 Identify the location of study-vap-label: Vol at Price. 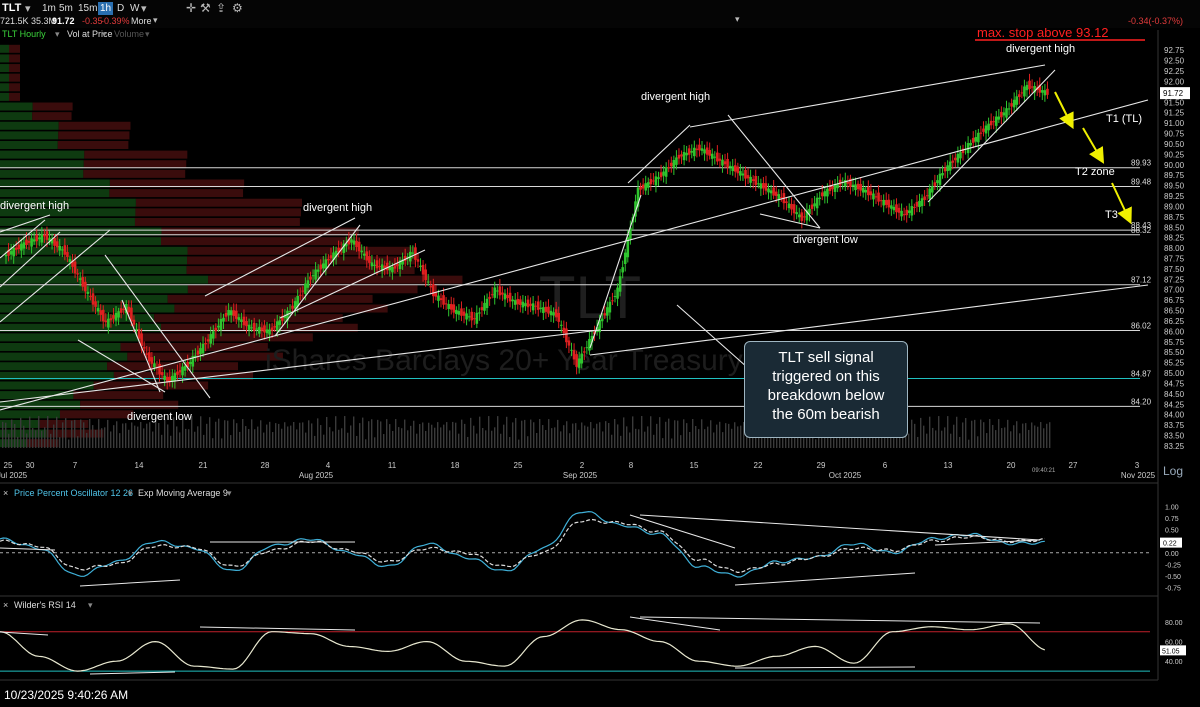
(90, 34).